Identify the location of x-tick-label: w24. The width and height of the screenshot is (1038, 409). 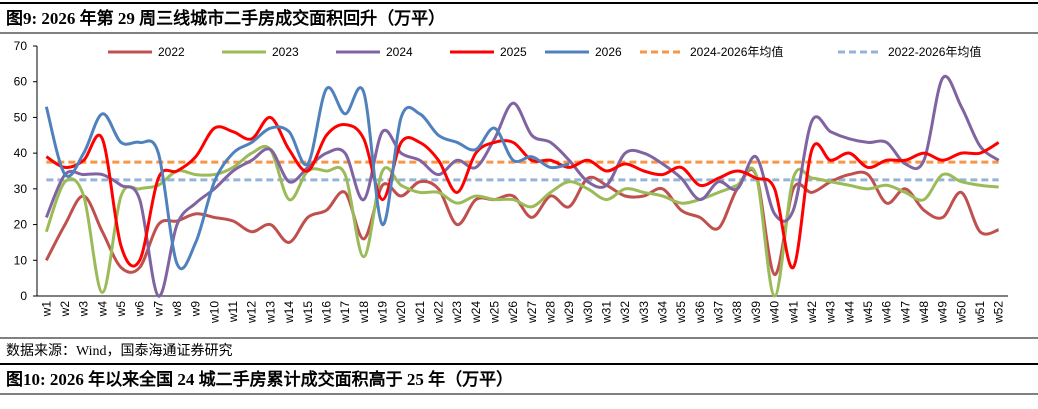
(476, 312).